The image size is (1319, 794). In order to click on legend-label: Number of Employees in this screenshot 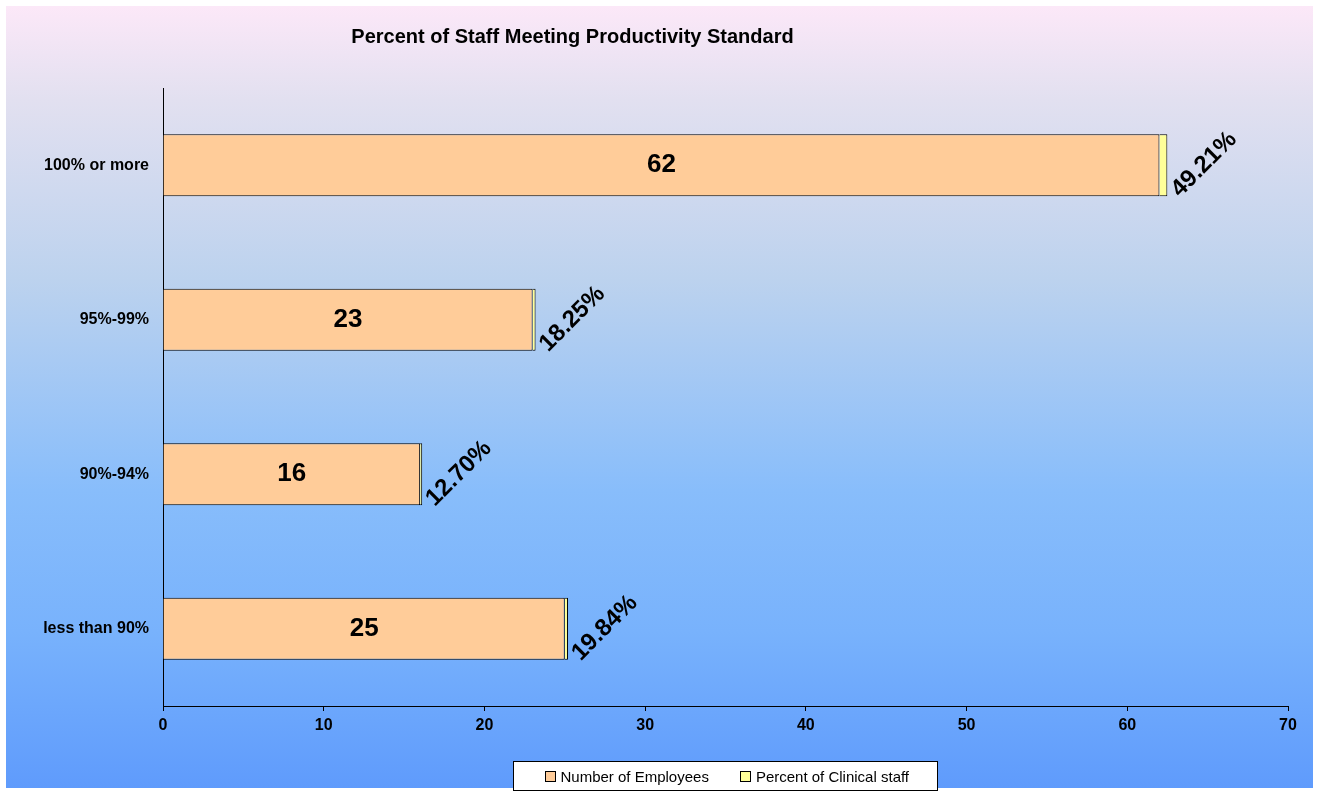, I will do `click(634, 776)`.